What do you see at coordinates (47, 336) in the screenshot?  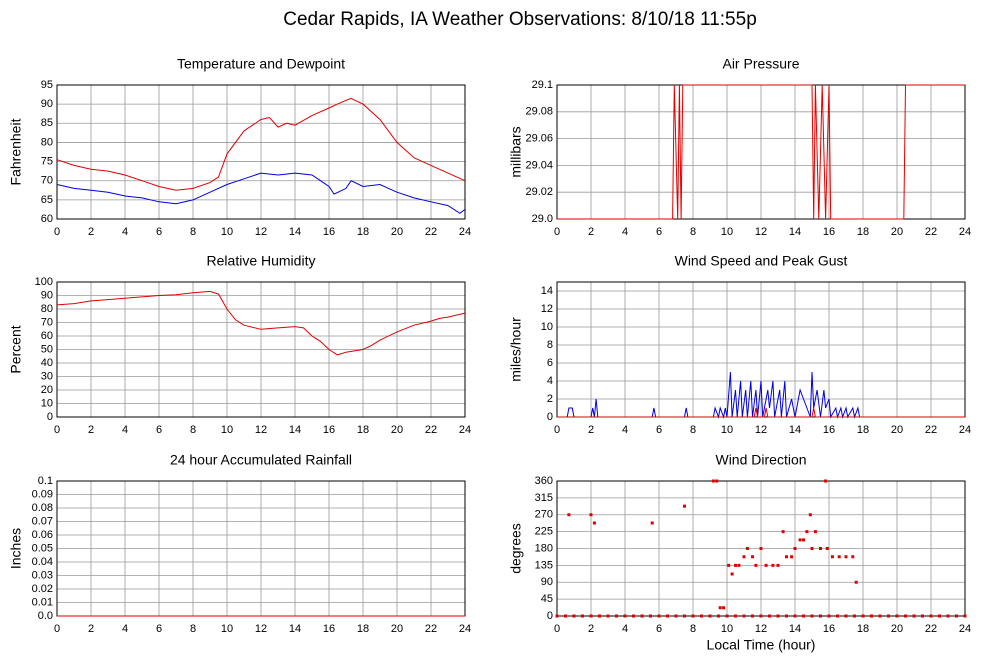 I see `y-tick-label: 60` at bounding box center [47, 336].